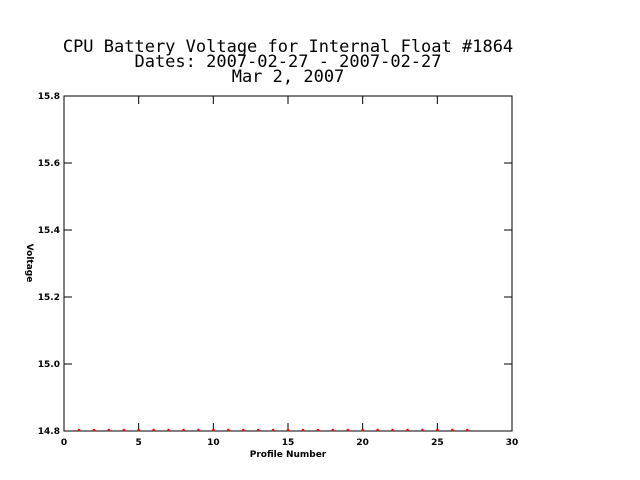 Image resolution: width=640 pixels, height=480 pixels. Describe the element at coordinates (49, 164) in the screenshot. I see `y-tick-label: 15.6` at that location.